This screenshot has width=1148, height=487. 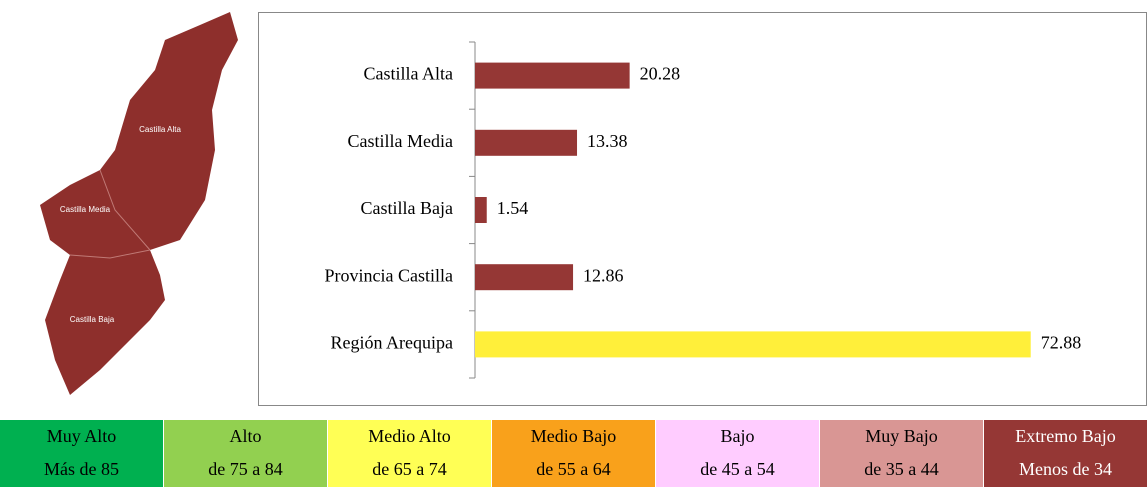 I want to click on map-label: Castilla Media, so click(x=85, y=209).